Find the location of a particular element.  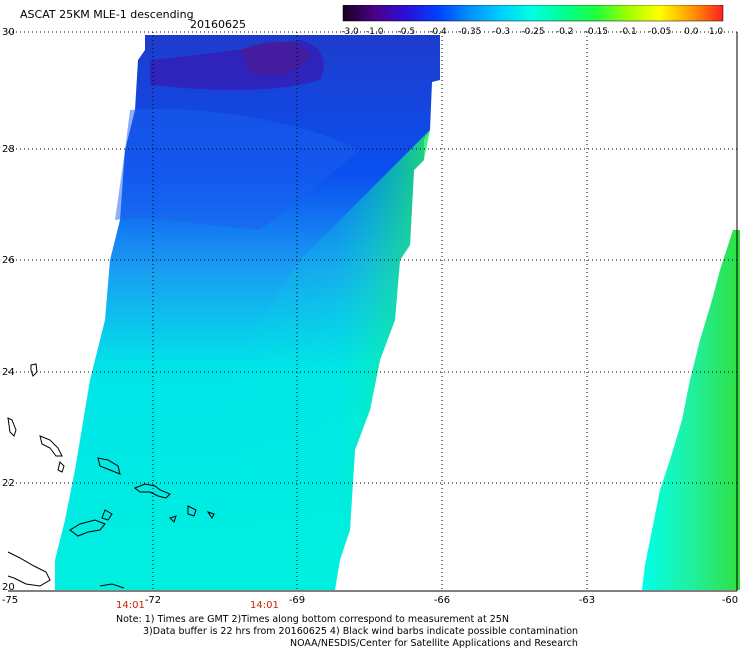

lat-label-24: 24 is located at coordinates (8, 372).